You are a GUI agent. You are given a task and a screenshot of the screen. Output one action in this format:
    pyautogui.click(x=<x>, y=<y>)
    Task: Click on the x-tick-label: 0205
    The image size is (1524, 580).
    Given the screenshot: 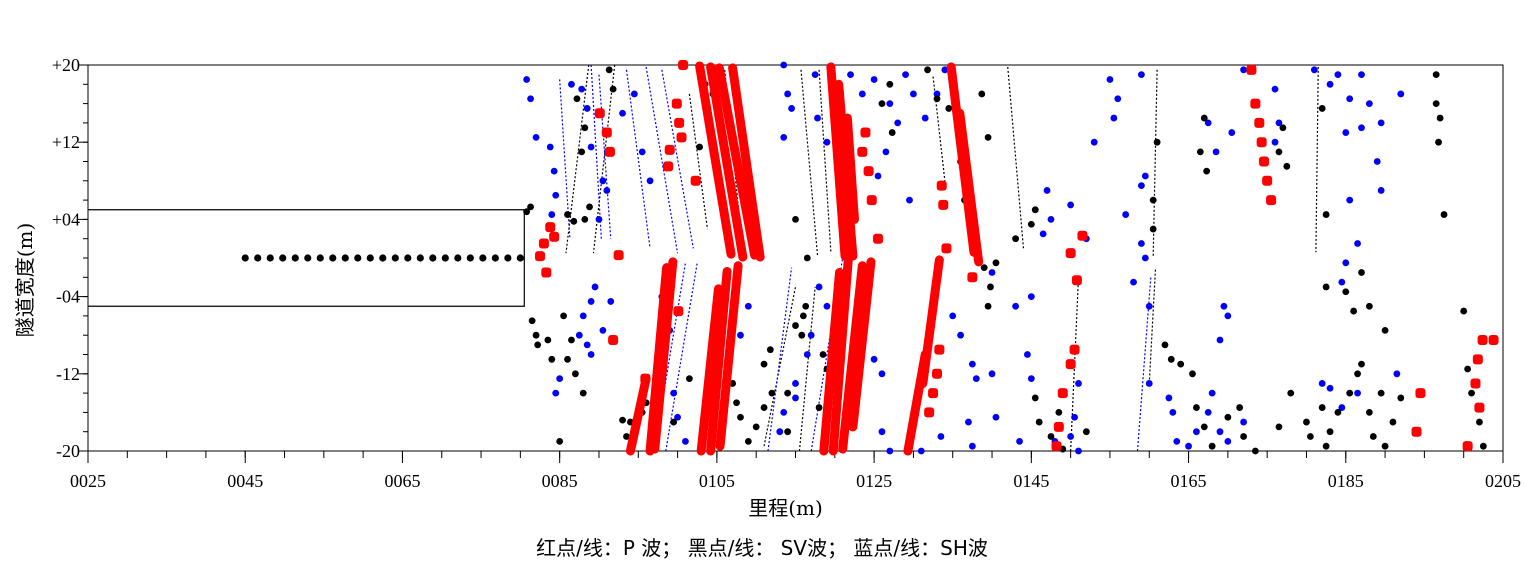 What is the action you would take?
    pyautogui.click(x=1503, y=481)
    